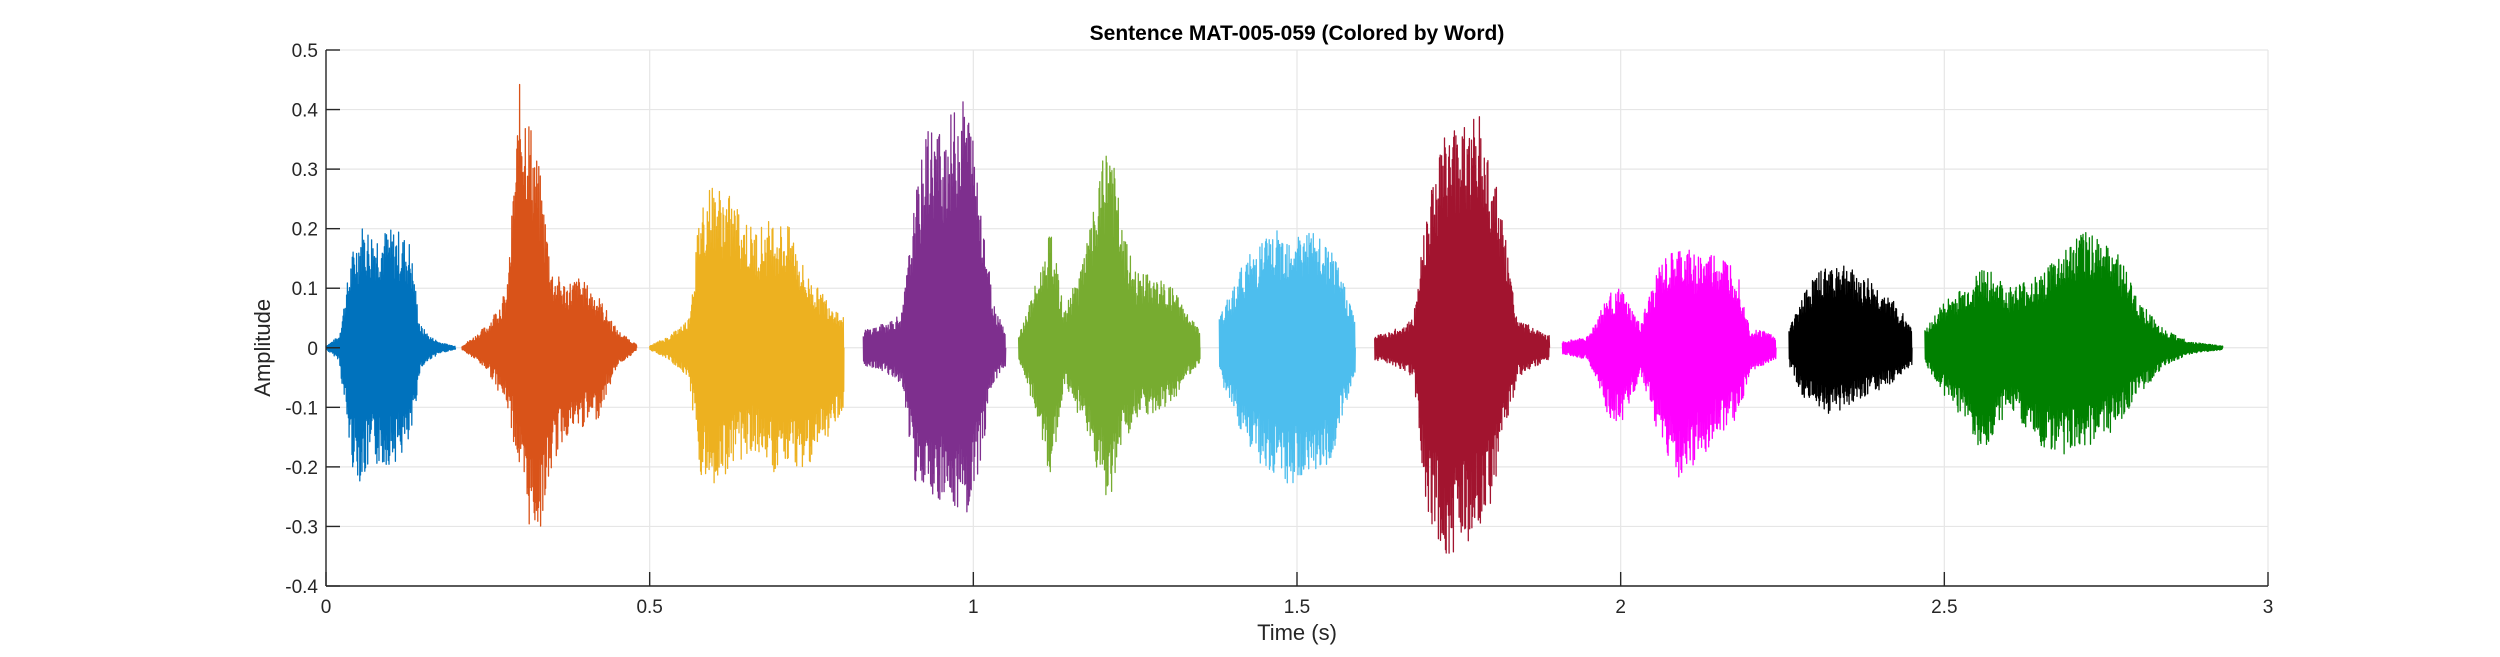 The width and height of the screenshot is (2500, 657). Describe the element at coordinates (973, 607) in the screenshot. I see `x-tick-label: 1` at that location.